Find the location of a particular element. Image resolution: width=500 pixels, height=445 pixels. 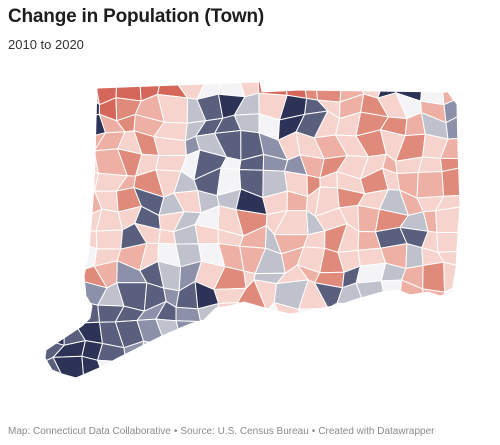

map-credit: Map: Connecticut Data Collaborative is located at coordinates (89, 431).